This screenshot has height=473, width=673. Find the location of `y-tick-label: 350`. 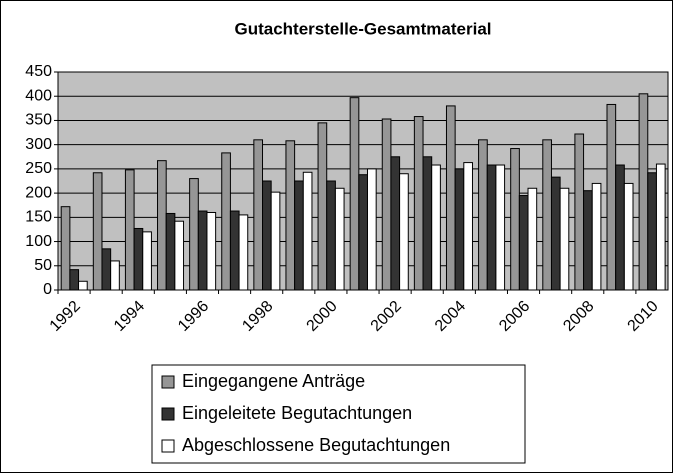

y-tick-label: 350 is located at coordinates (38, 120).